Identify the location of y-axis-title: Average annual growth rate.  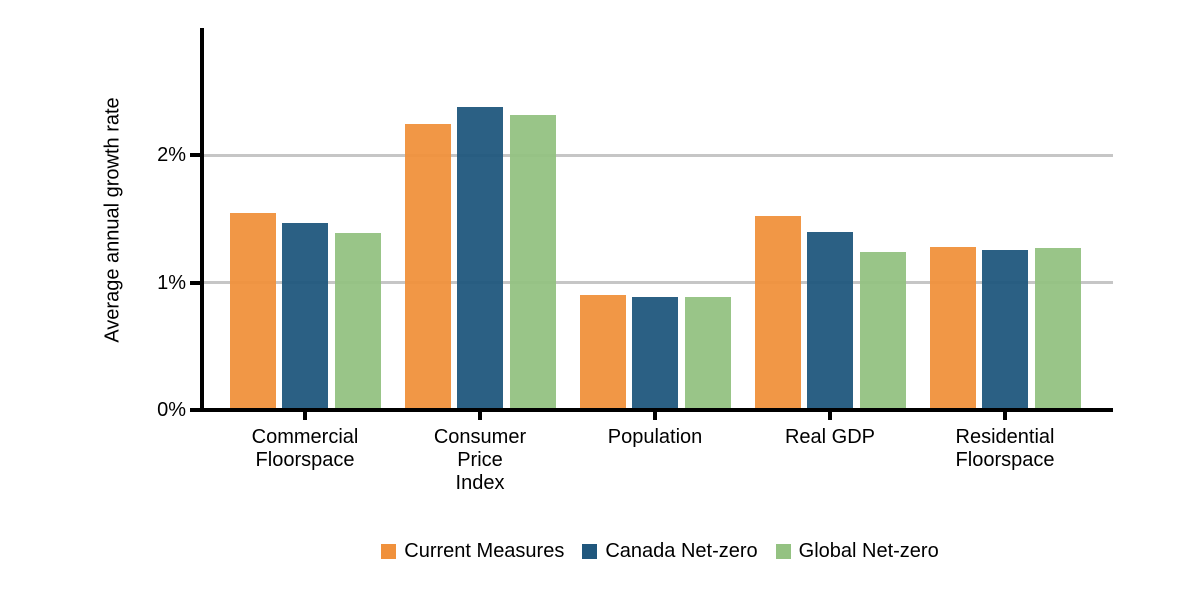
(112, 220).